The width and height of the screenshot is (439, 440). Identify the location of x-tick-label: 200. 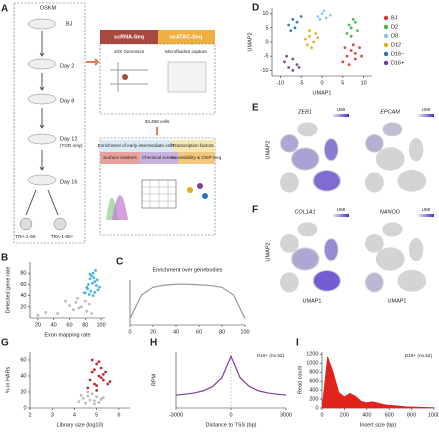
(344, 415).